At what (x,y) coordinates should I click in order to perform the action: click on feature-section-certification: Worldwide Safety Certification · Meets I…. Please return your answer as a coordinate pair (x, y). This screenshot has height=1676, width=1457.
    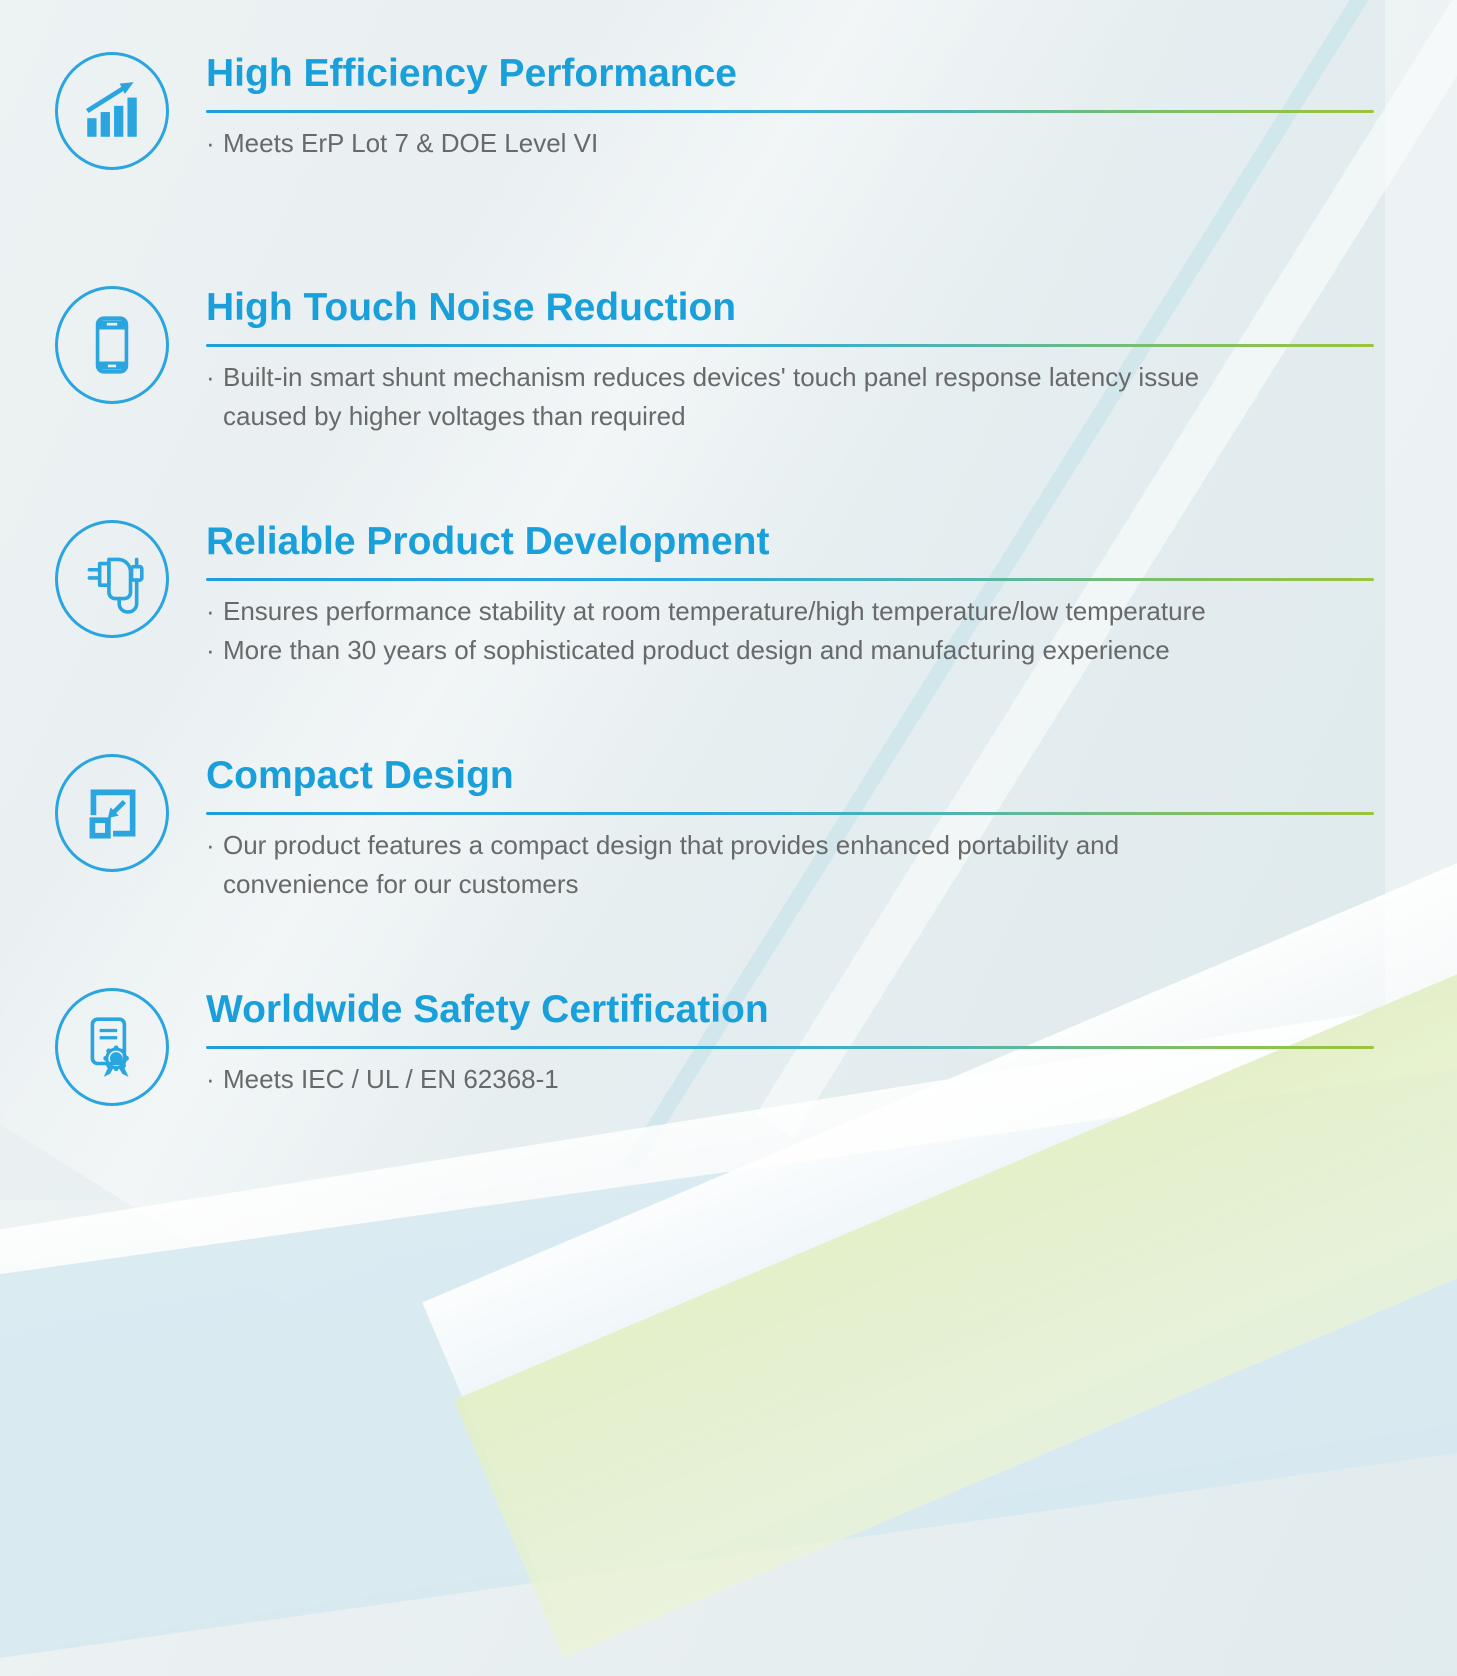
    Looking at the image, I should click on (756, 1047).